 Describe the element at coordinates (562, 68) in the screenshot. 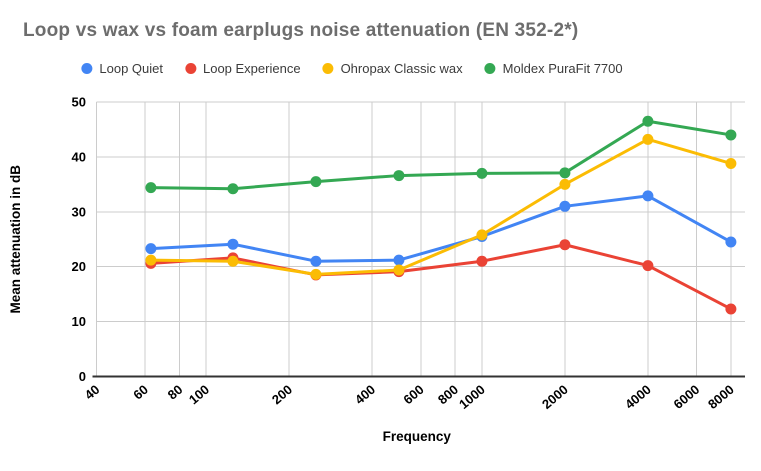

I see `legend-label: Moldex PuraFit 7700` at that location.